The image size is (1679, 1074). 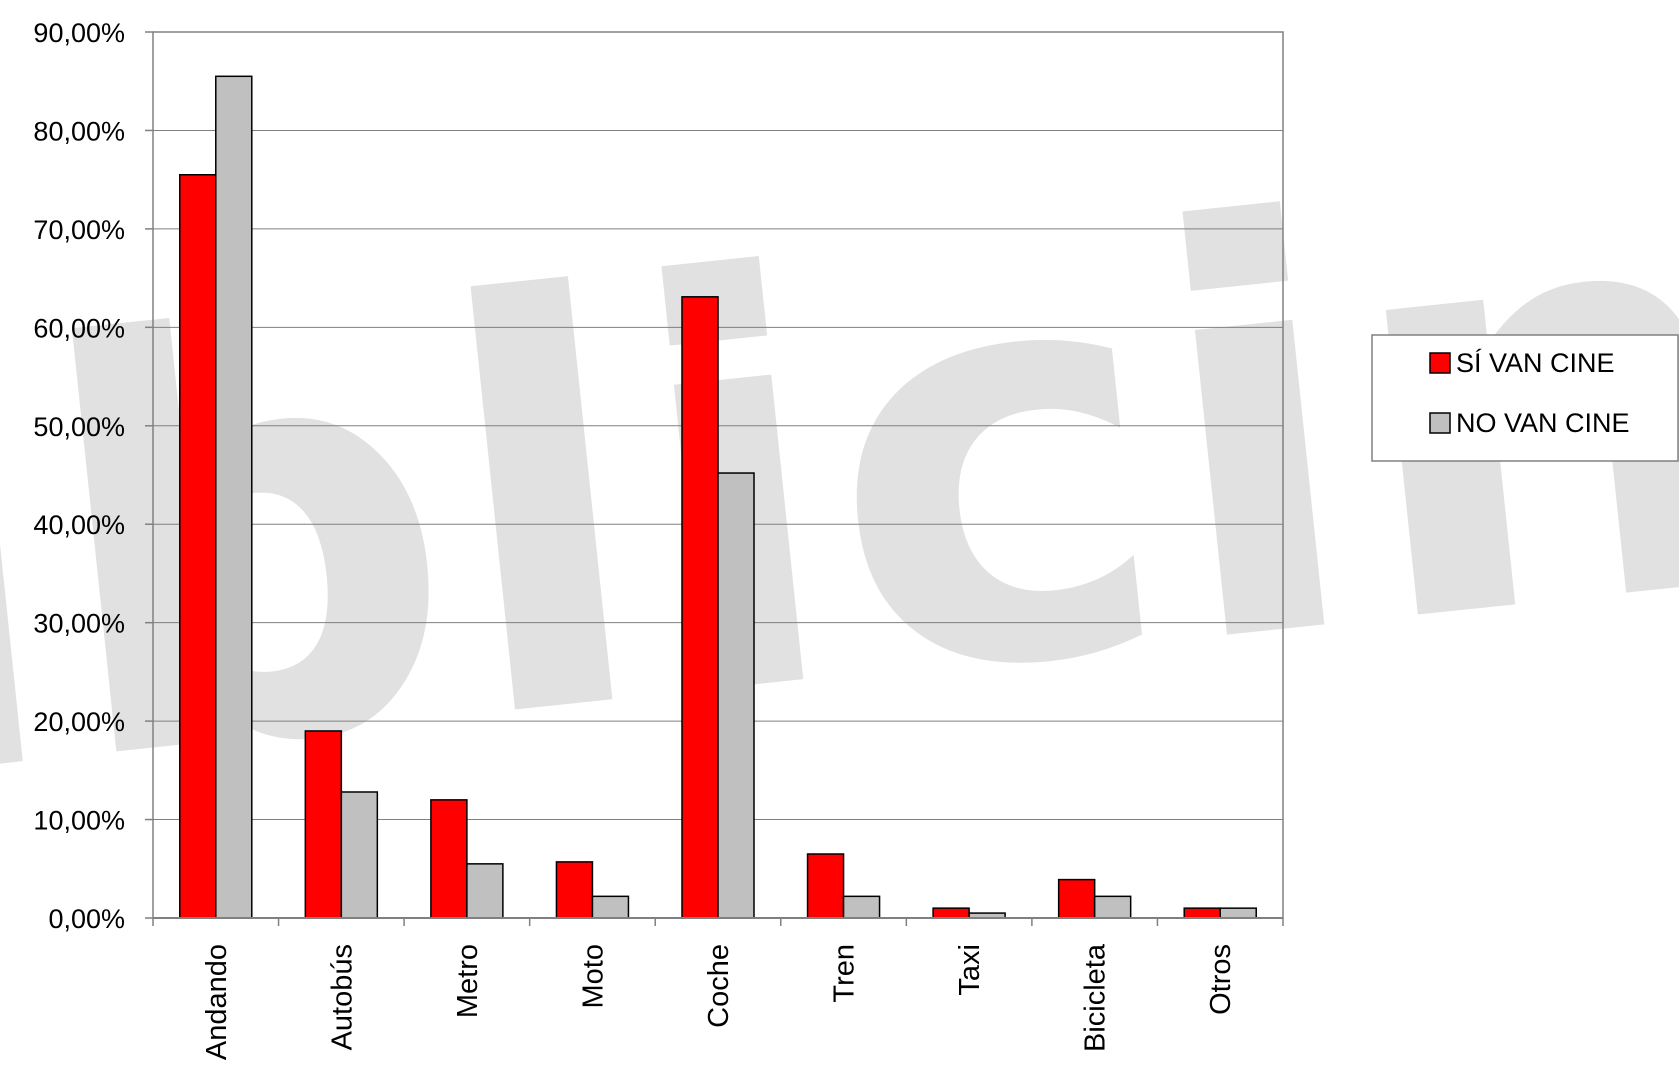 What do you see at coordinates (1096, 997) in the screenshot?
I see `x-tick-label: Bicicleta` at bounding box center [1096, 997].